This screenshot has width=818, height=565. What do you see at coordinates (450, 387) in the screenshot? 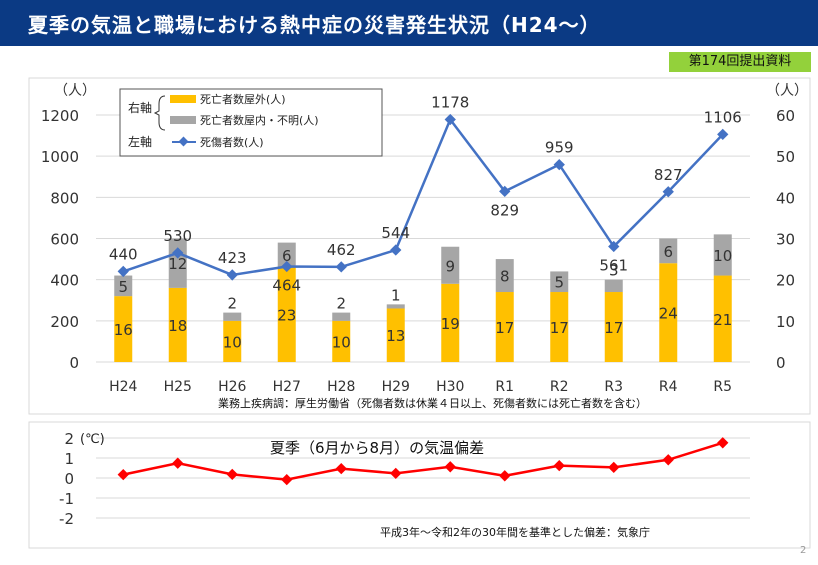
I see `x-axis-tick-label: H30` at bounding box center [450, 387].